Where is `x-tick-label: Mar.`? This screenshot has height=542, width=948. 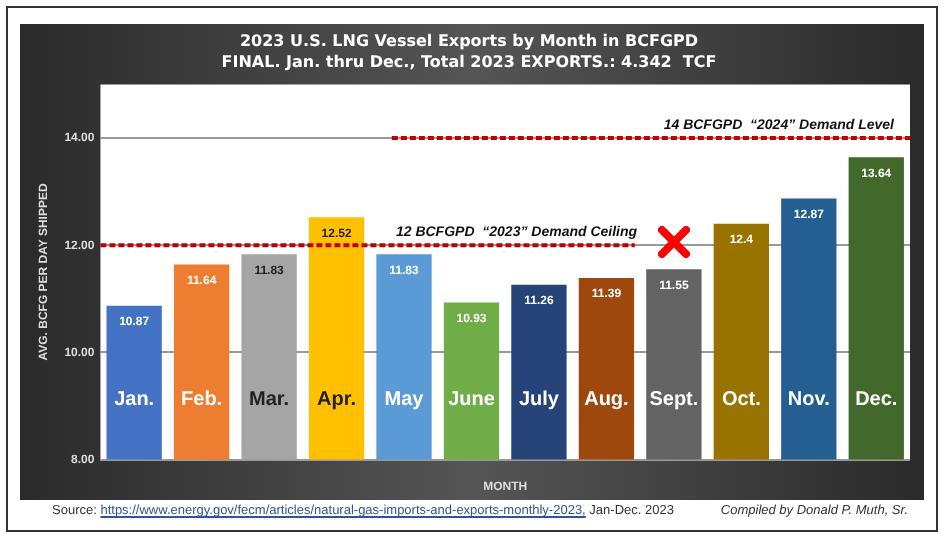
x-tick-label: Mar. is located at coordinates (269, 400).